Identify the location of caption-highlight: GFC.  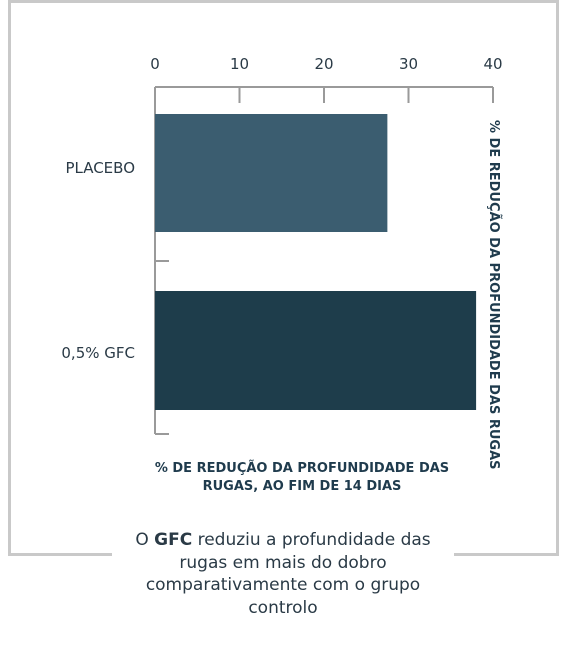
(173, 540).